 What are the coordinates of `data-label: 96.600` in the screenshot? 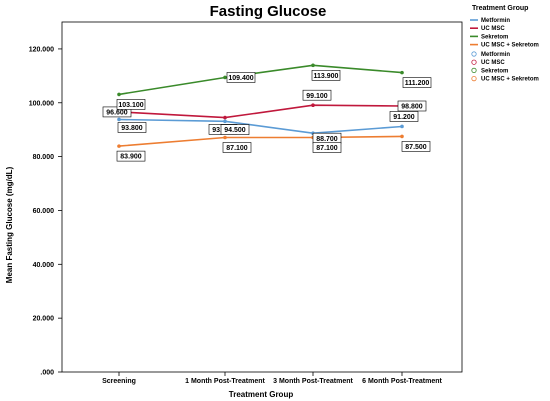 It's located at (117, 113).